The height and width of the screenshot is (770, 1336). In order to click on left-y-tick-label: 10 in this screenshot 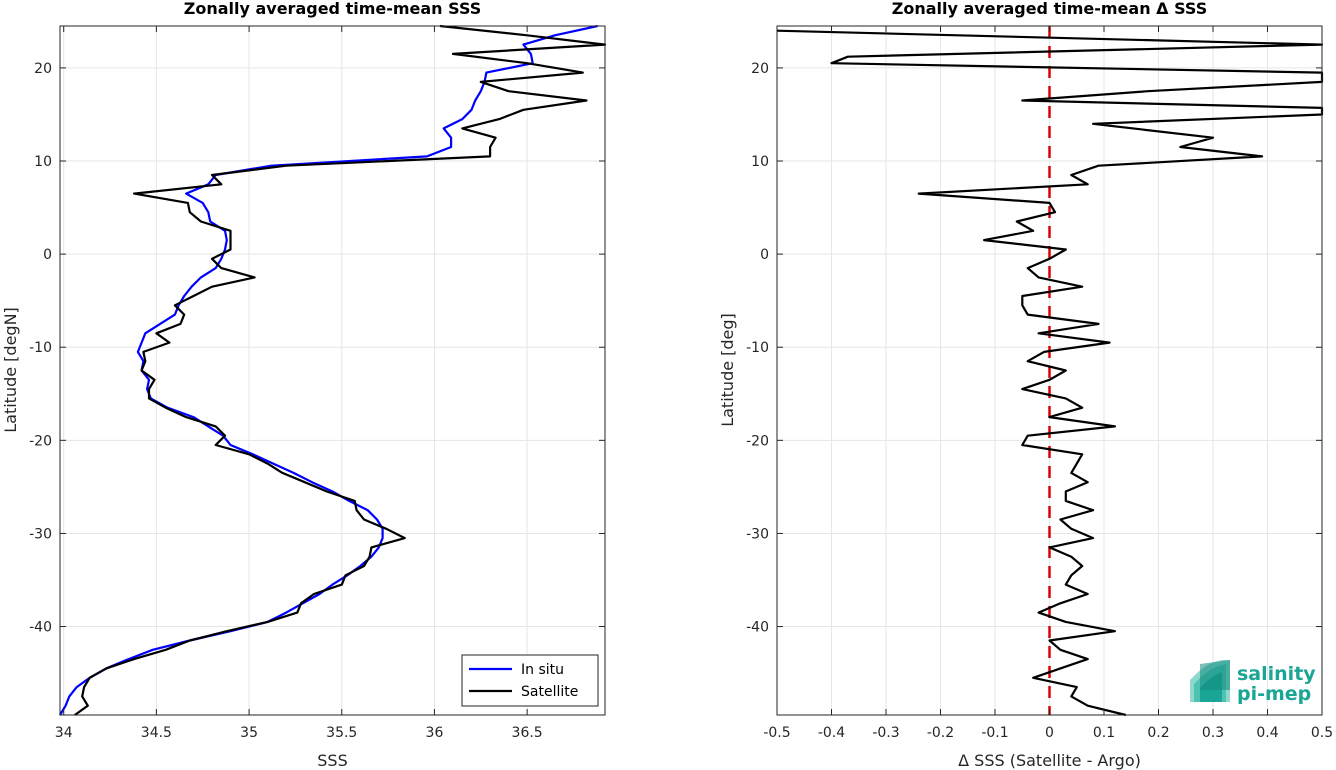, I will do `click(43, 162)`.